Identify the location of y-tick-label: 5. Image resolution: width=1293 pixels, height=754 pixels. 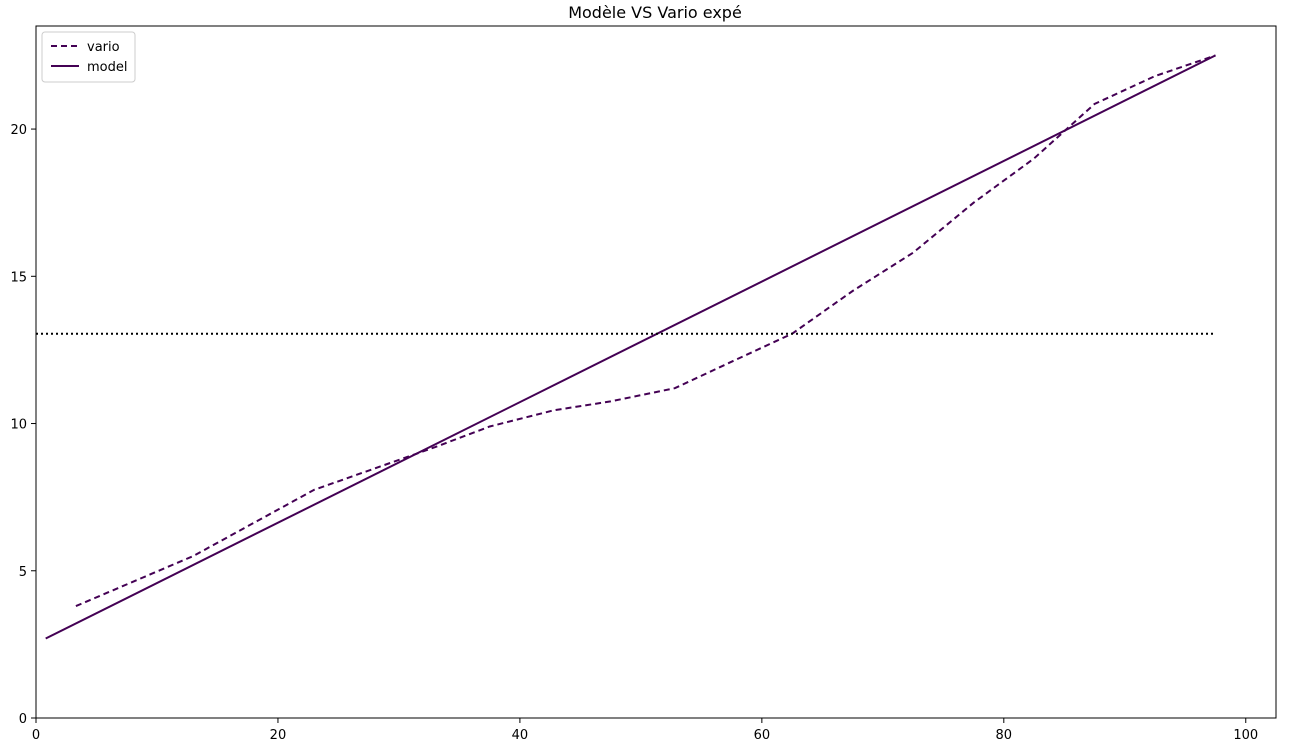
(23, 572).